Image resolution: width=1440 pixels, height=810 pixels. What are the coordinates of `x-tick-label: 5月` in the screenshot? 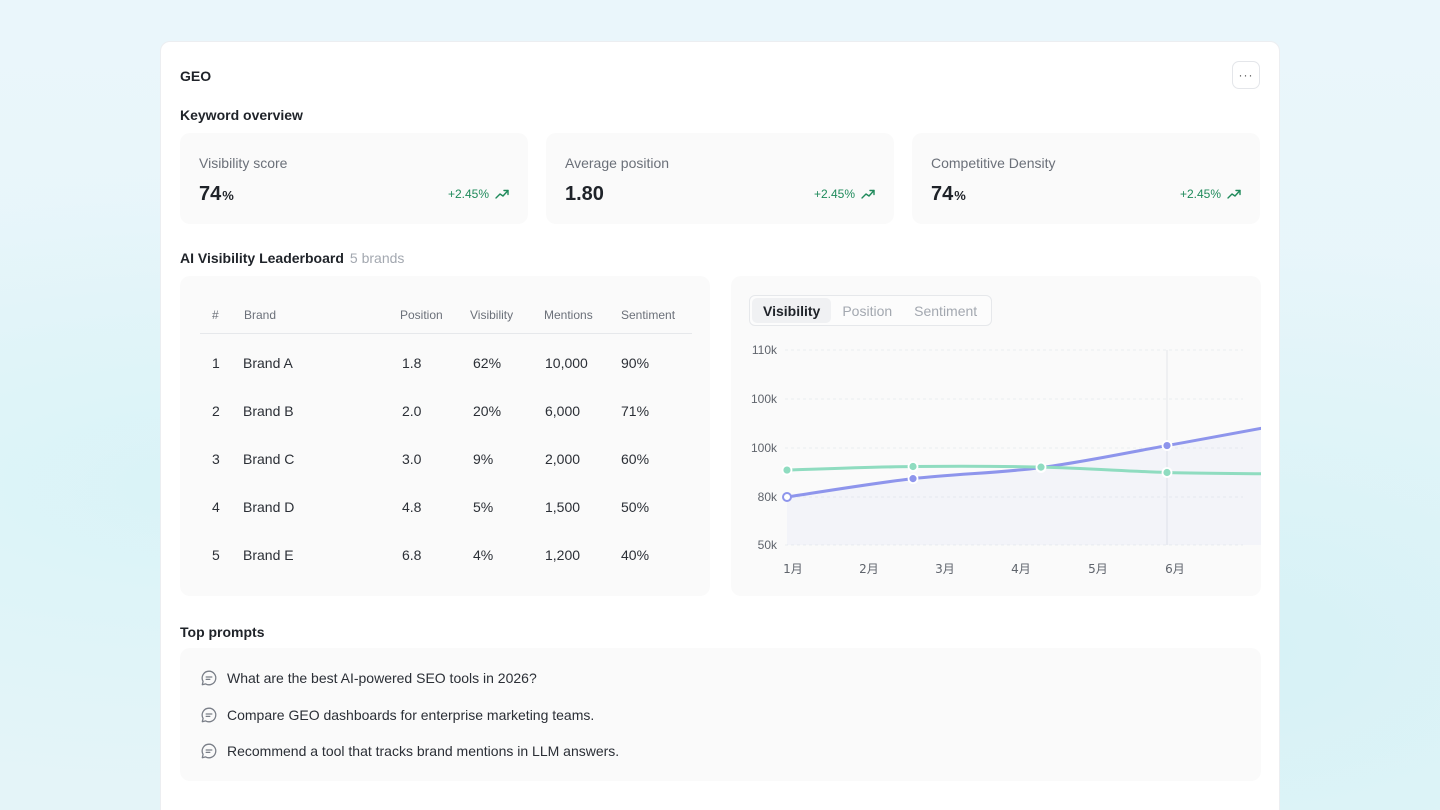 It's located at (1098, 569).